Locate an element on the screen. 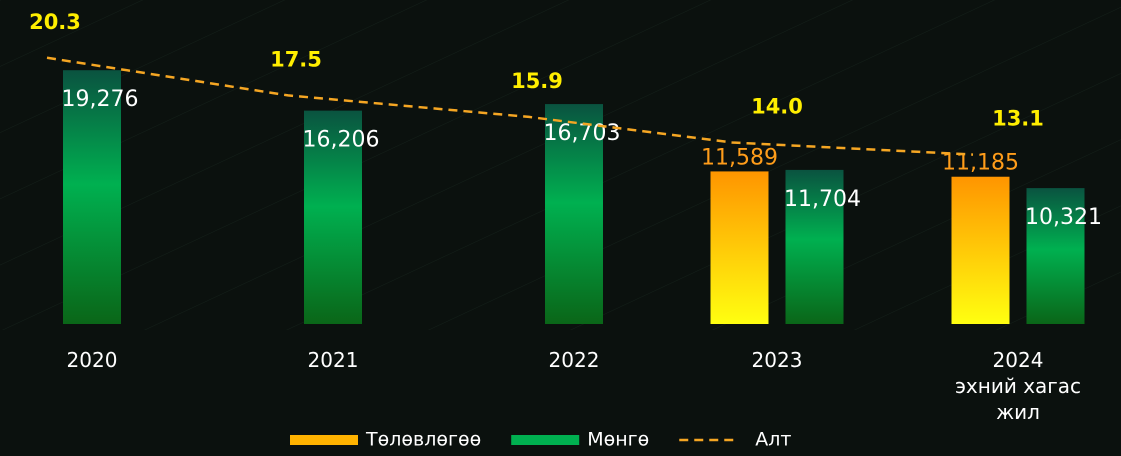  data-label: 11,589 is located at coordinates (739, 157).